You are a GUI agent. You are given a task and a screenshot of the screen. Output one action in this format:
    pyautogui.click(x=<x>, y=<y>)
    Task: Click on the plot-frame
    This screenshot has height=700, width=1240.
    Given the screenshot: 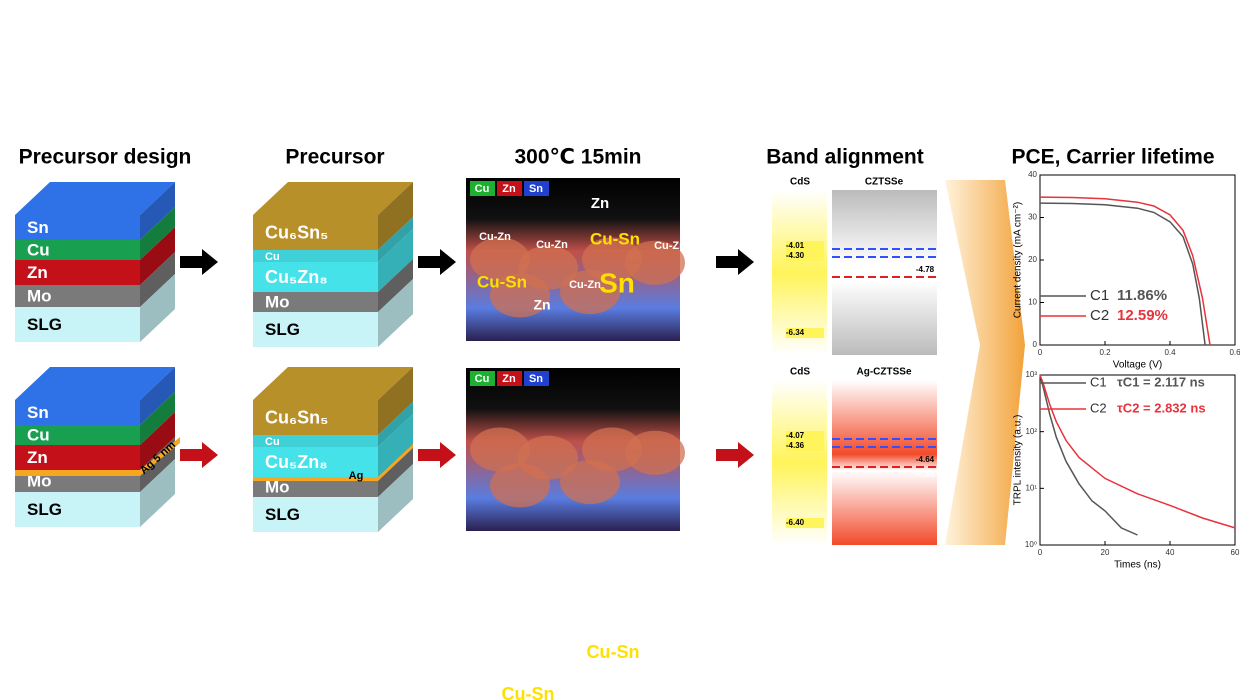 What is the action you would take?
    pyautogui.click(x=1137, y=460)
    